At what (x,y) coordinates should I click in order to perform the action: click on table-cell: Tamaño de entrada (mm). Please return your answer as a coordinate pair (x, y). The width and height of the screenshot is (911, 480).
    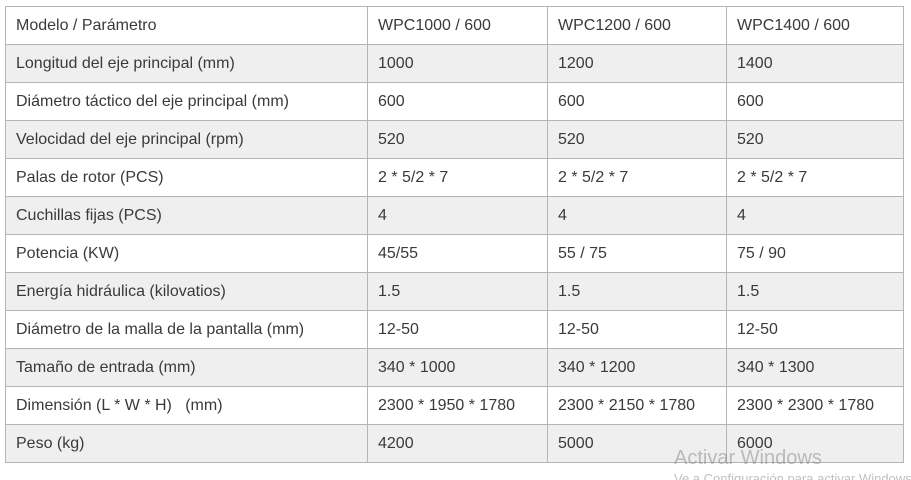
    Looking at the image, I should click on (186, 367).